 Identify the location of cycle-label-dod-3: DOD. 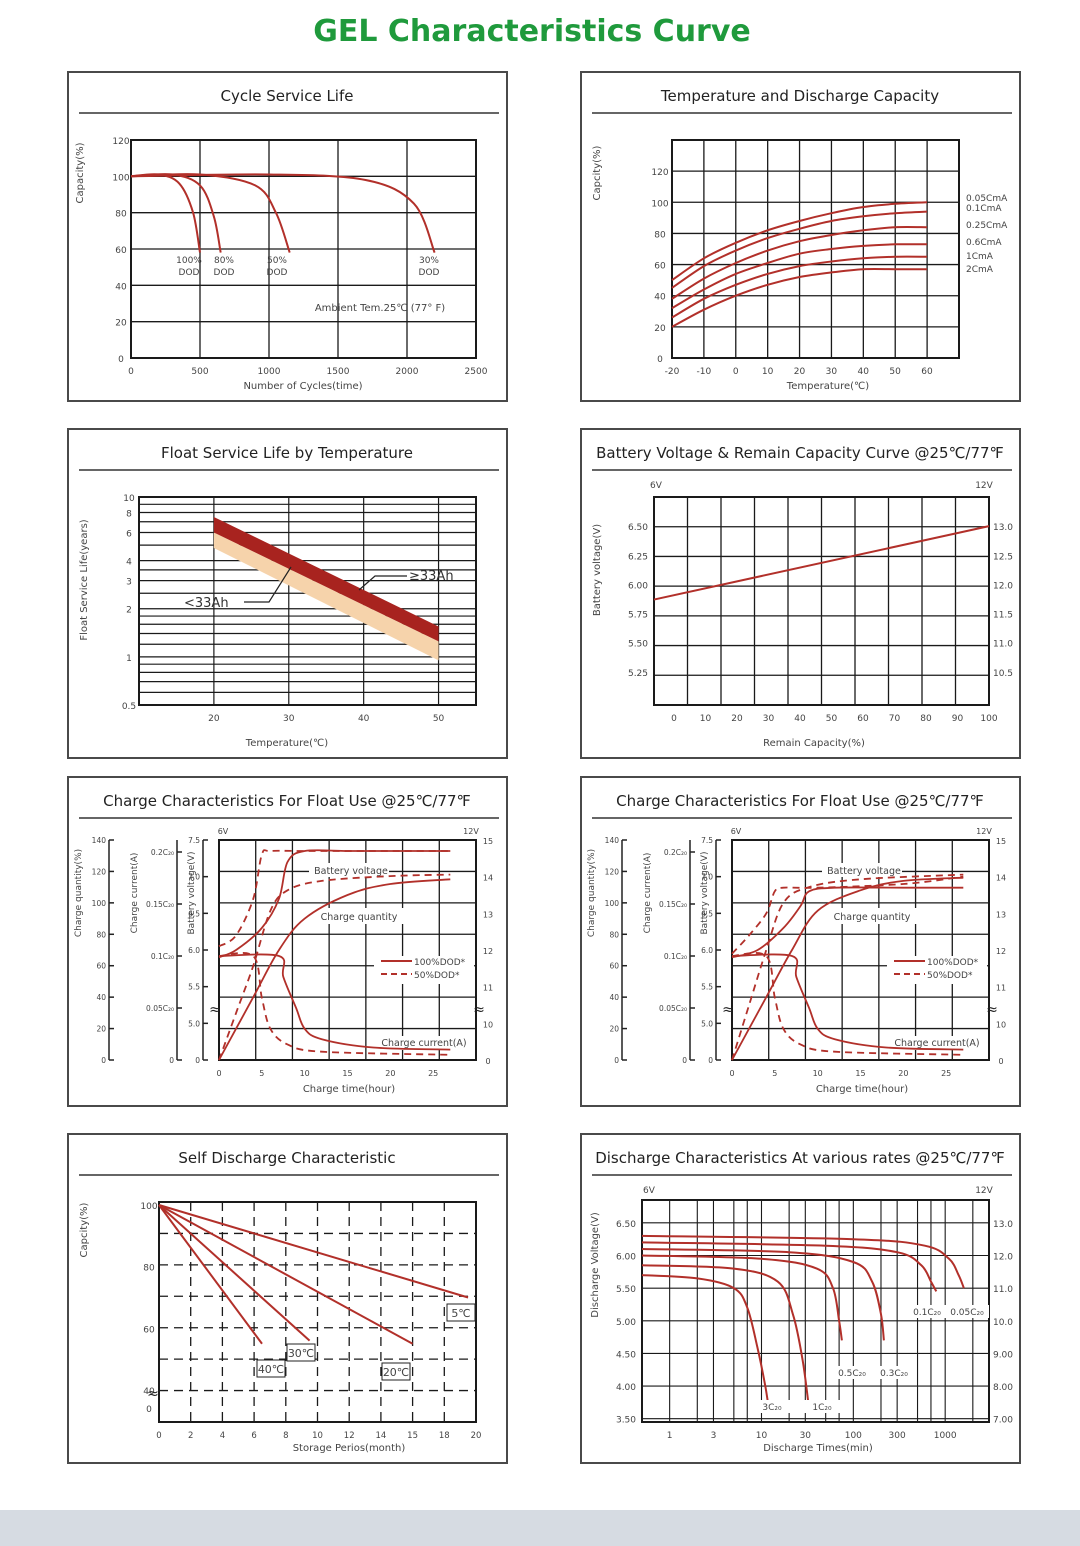
(277, 273).